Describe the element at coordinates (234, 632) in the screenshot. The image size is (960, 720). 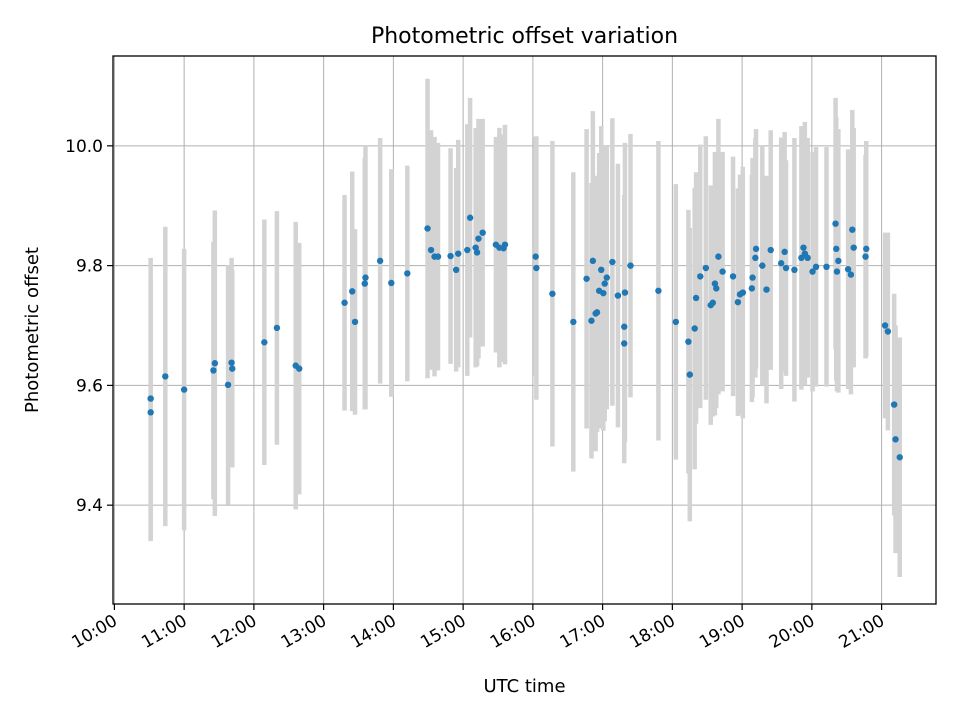
I see `x-tick-label: 12:00` at that location.